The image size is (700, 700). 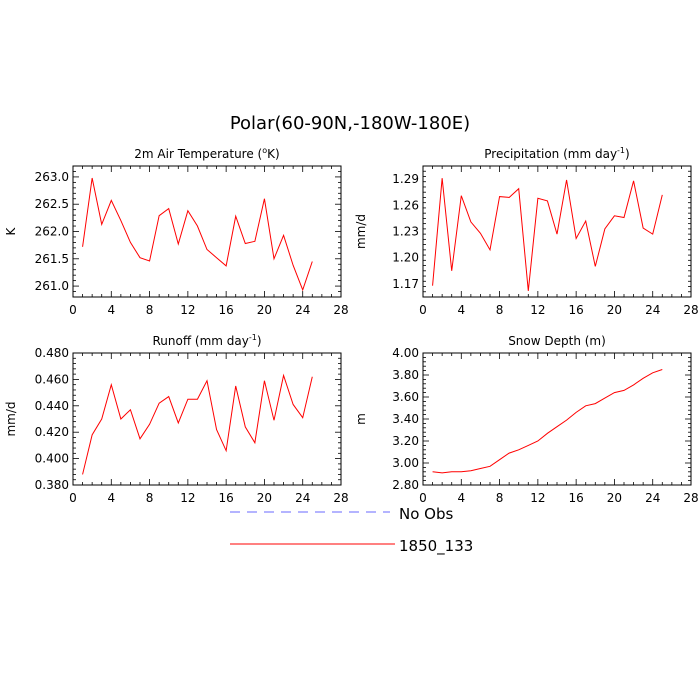 I want to click on y-tick-label: 263.0, so click(x=52, y=177).